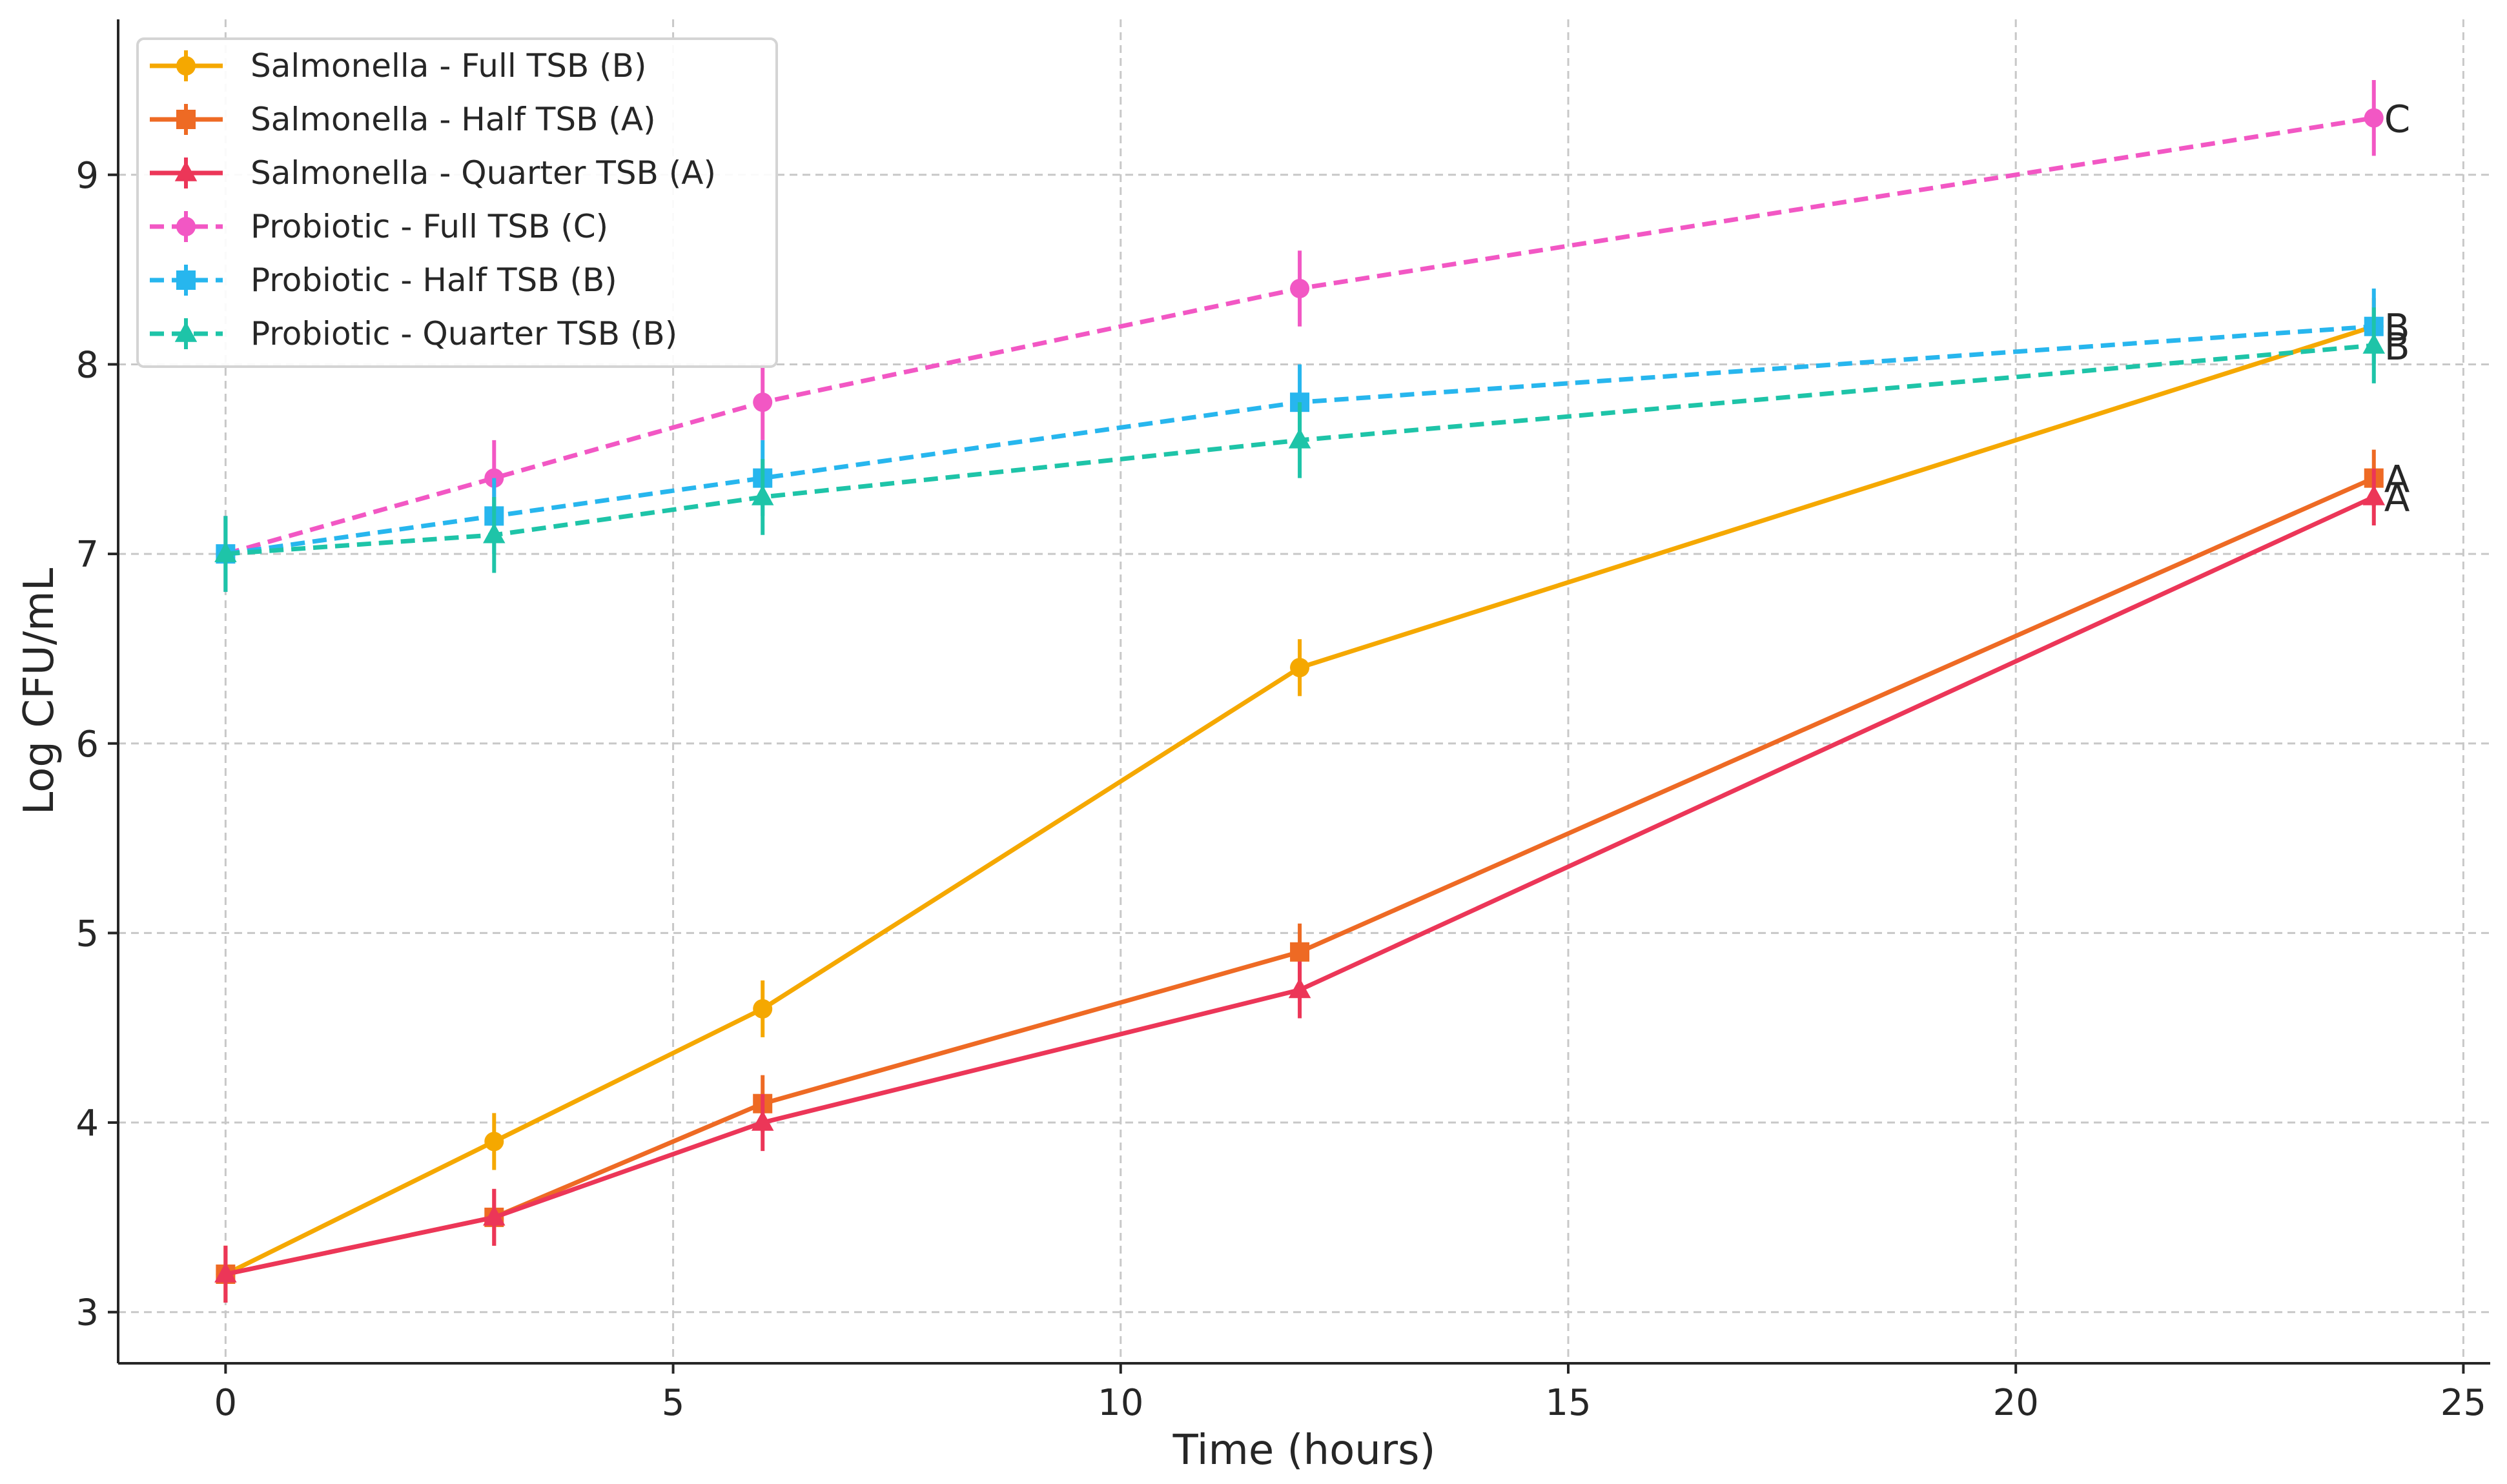  Describe the element at coordinates (483, 173) in the screenshot. I see `legend-label: Salmonella - Quarter TSB (A)` at that location.